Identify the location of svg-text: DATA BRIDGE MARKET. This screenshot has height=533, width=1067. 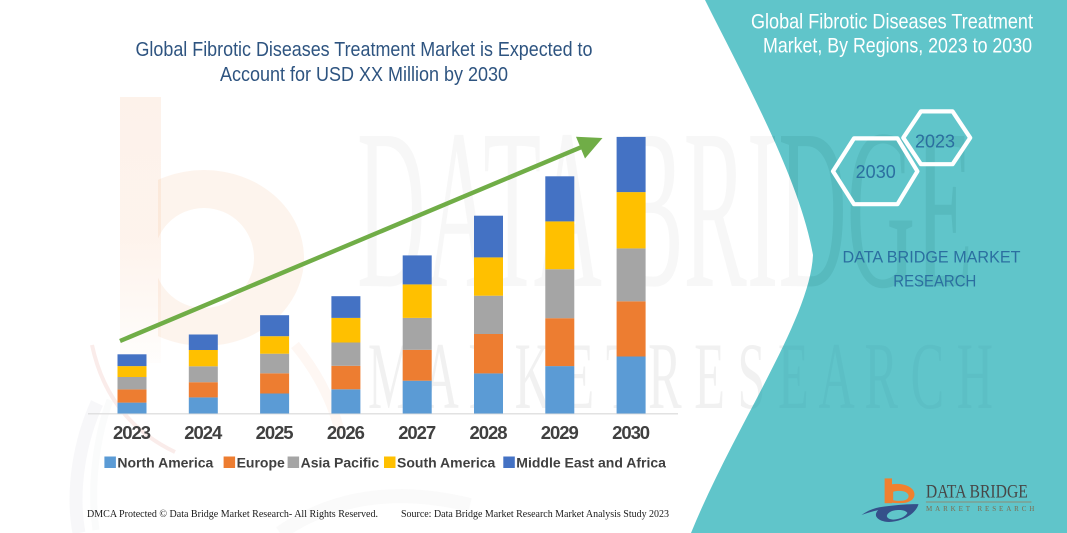
(932, 257).